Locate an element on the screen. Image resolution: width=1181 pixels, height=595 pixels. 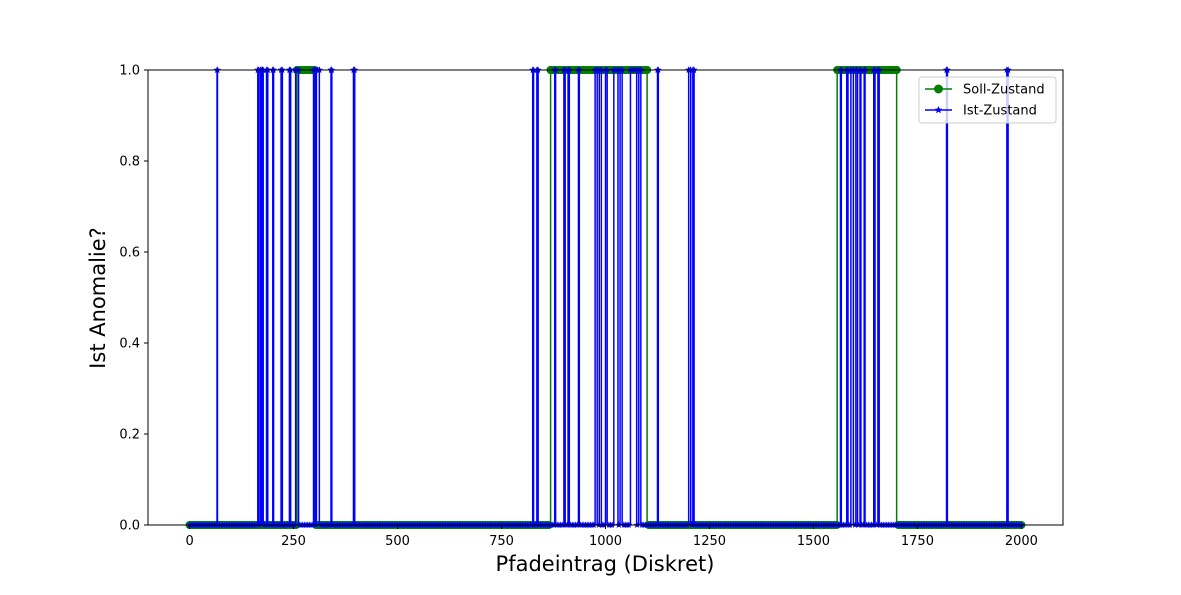
x-tick-label: 2000 is located at coordinates (1021, 541).